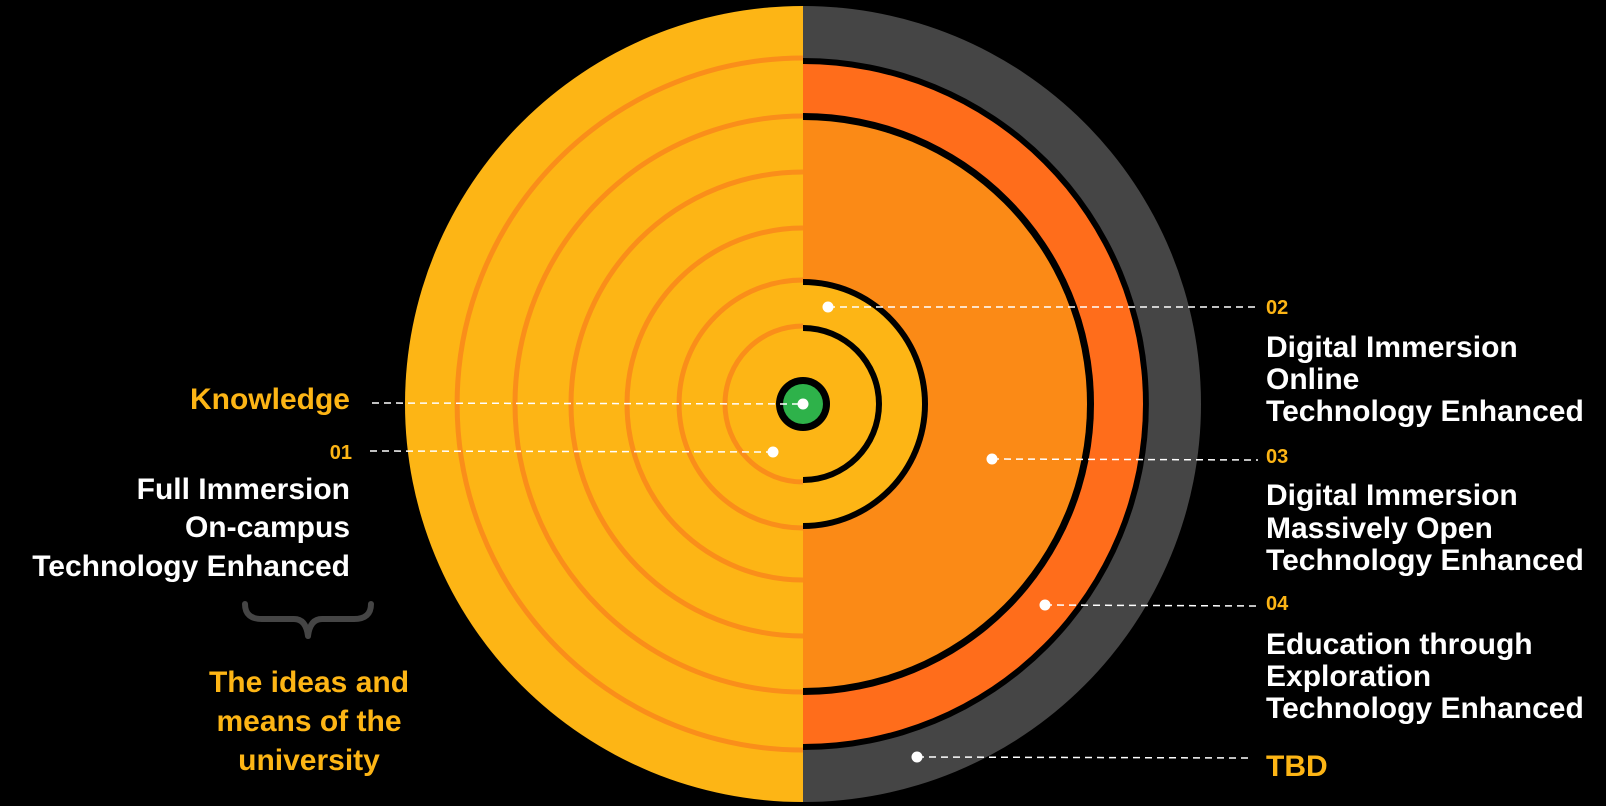 Image resolution: width=1606 pixels, height=806 pixels. I want to click on brace-caption-line-2: means of the, so click(308, 721).